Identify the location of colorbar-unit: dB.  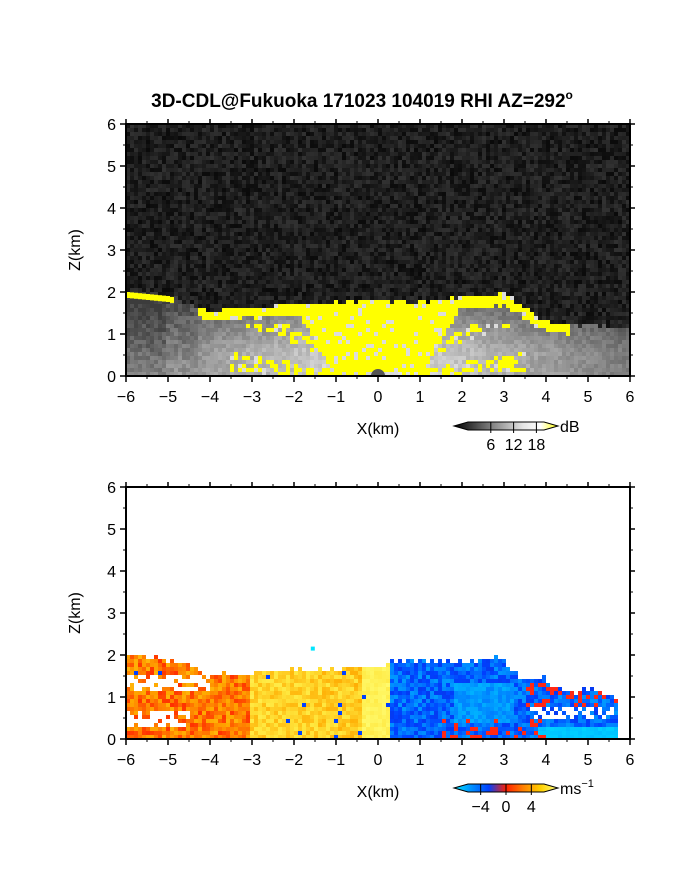
(570, 427).